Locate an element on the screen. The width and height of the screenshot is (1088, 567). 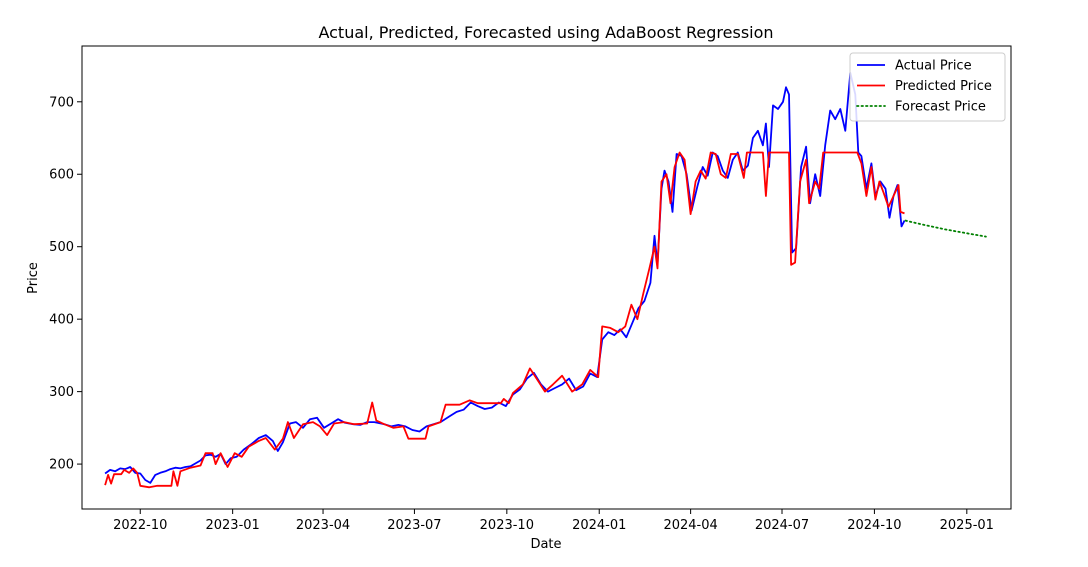
y-axis-ticks: 200 300 400 500 600 700 is located at coordinates (65, 284).